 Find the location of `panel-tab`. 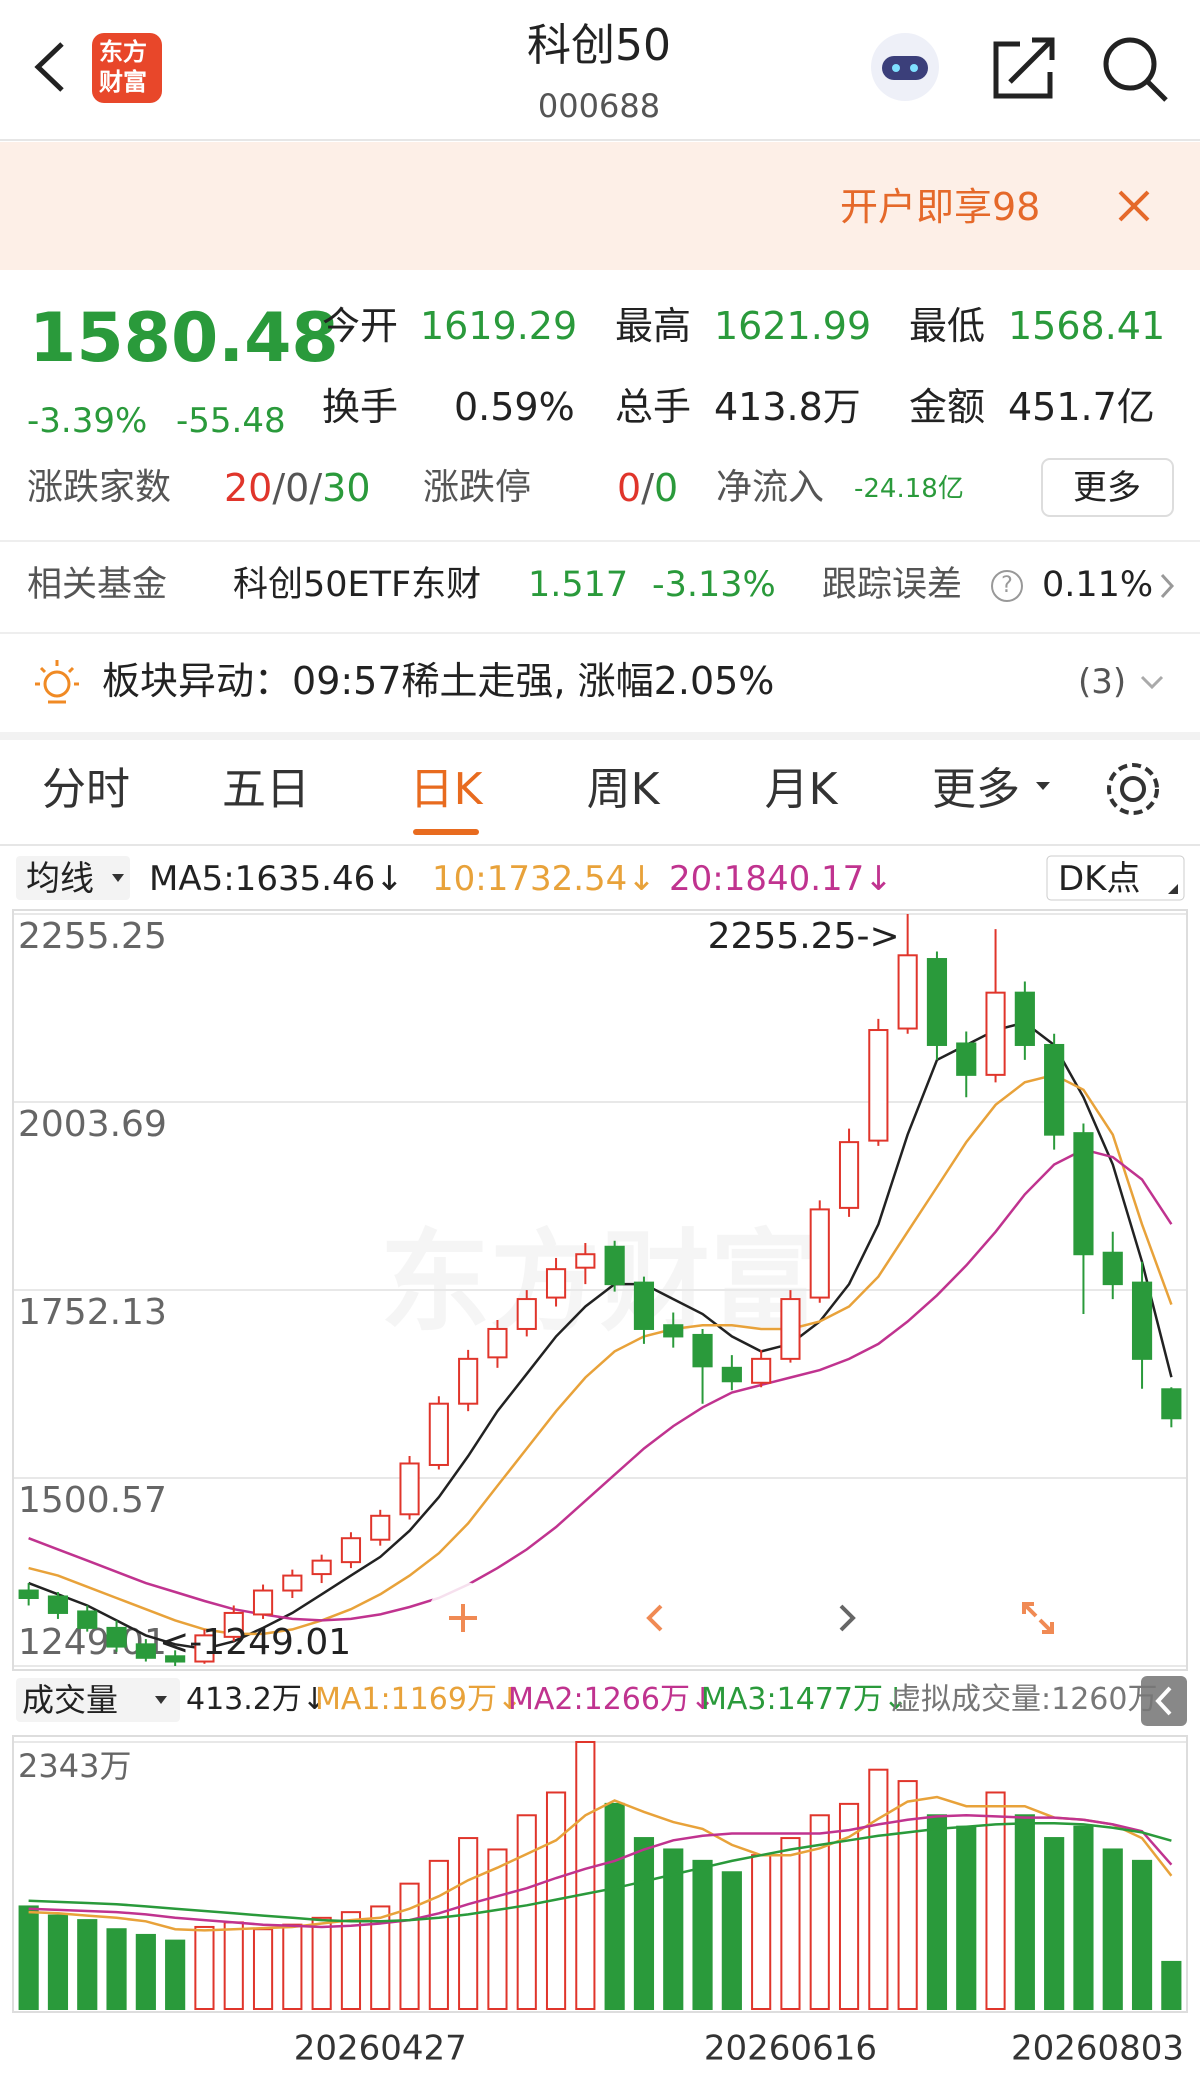

panel-tab is located at coordinates (1164, 1701).